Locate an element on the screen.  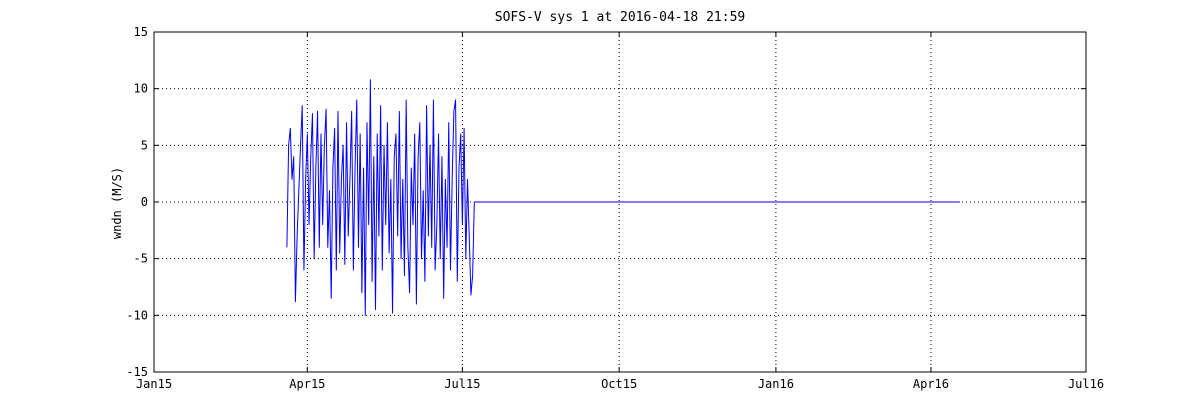
y-tick-label: 10 is located at coordinates (141, 89).